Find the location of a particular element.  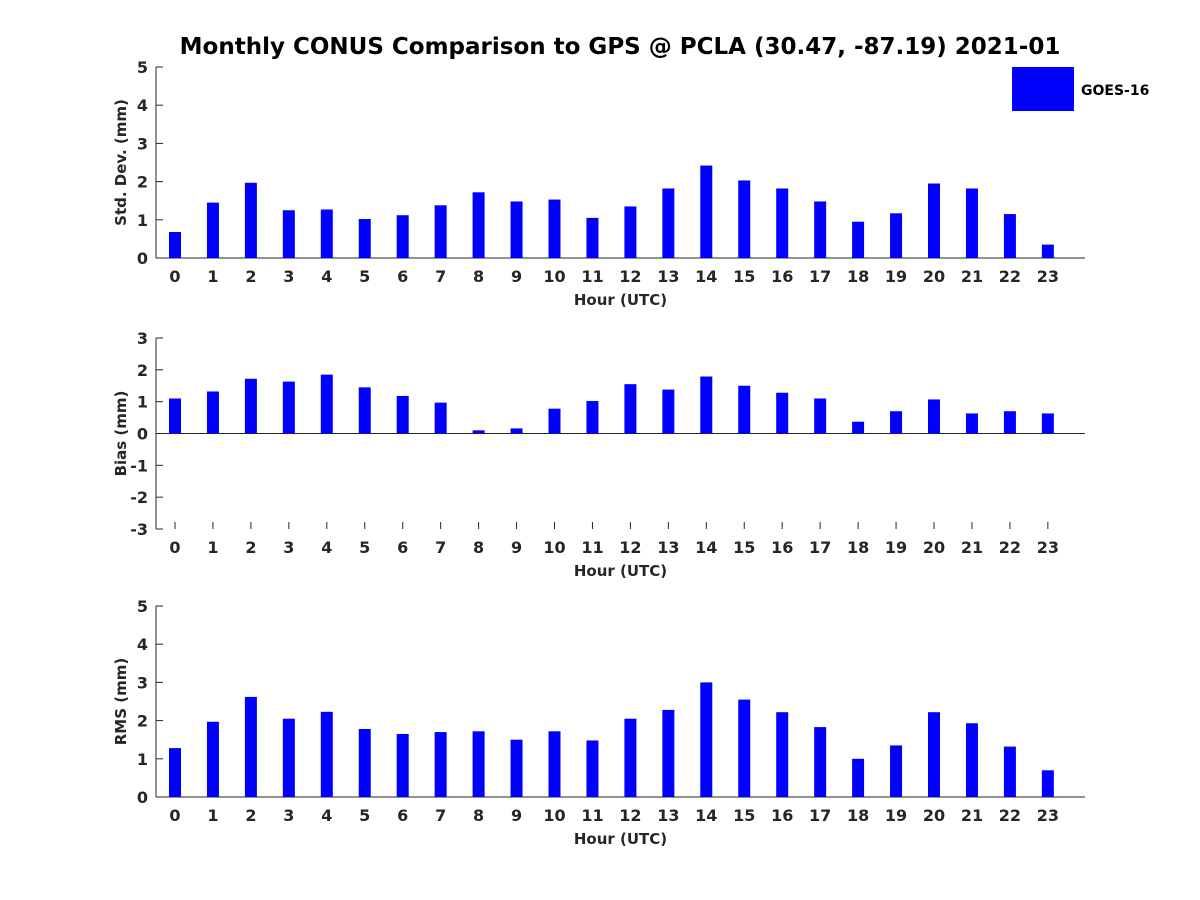

y-tick-label: -3 is located at coordinates (139, 529).